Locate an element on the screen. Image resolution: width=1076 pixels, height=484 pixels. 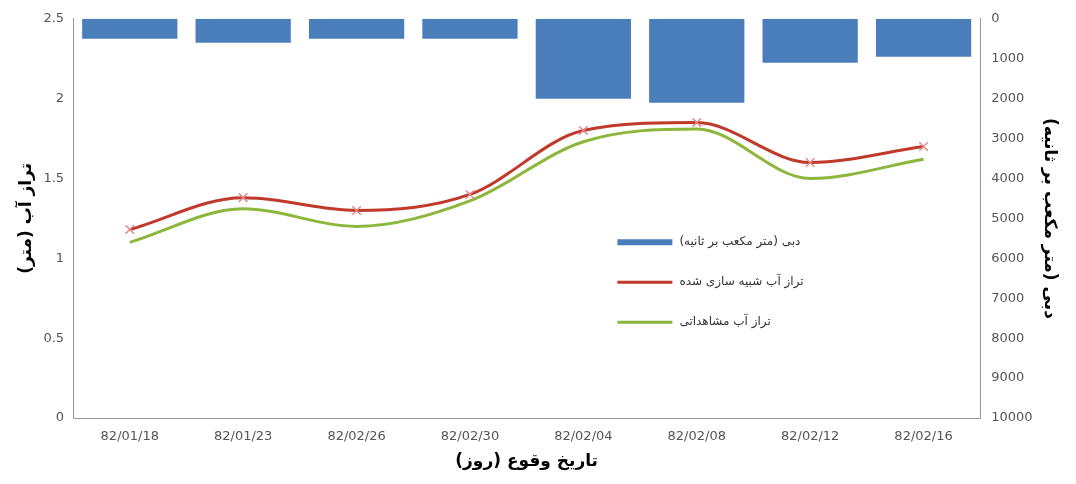
y2-axis-title: دبی (متر مکعب بر ثانیه) is located at coordinates (1051, 218).